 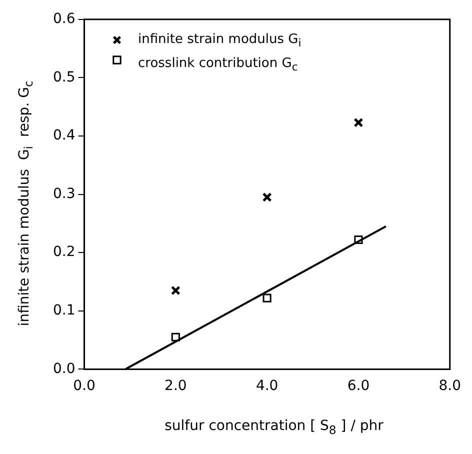 I want to click on x-axis-title: sulfur concentration [ S$_{8}$ ] / phr, so click(x=274, y=427).